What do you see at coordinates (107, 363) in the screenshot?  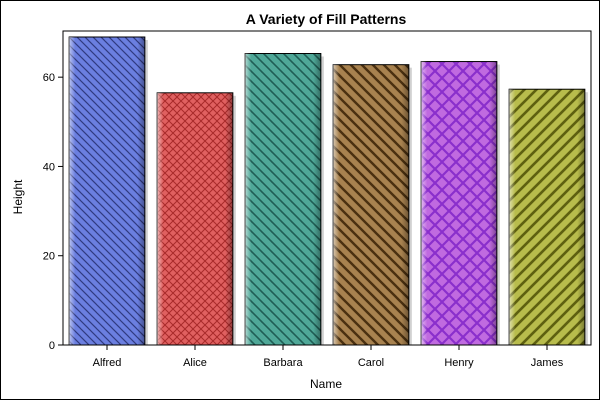 I see `x-tick-label: Alfred` at bounding box center [107, 363].